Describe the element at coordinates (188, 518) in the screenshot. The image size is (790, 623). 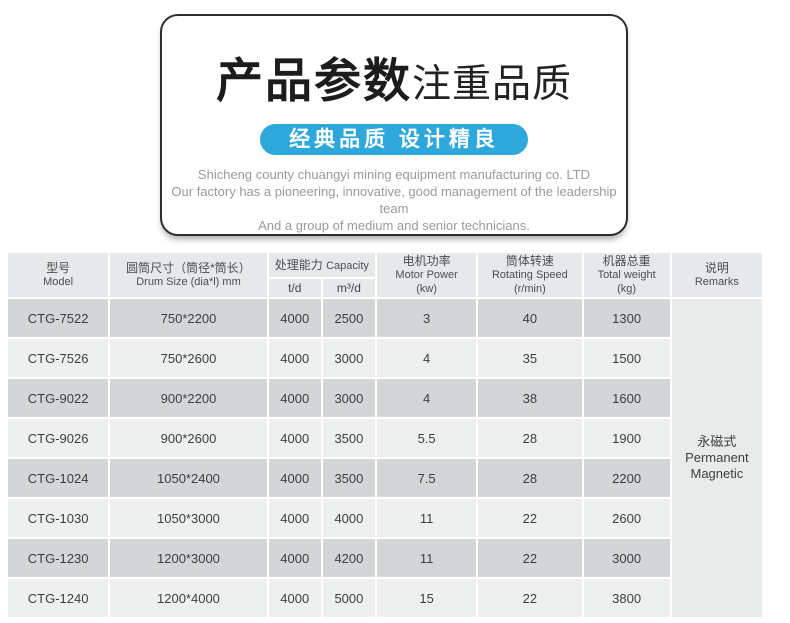
I see `cell-drum: 1050*3000` at that location.